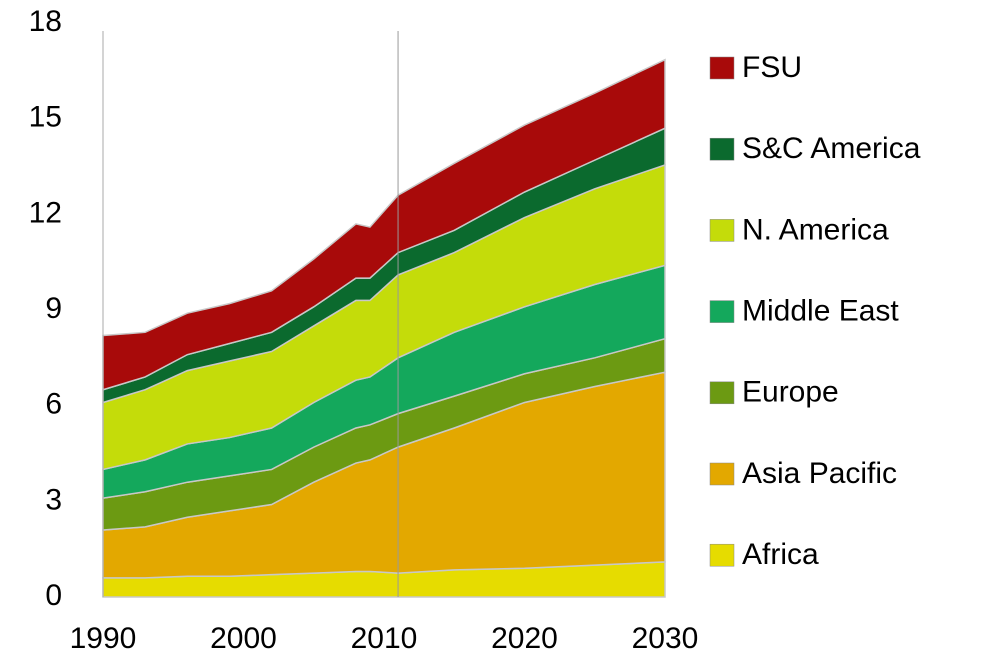  Describe the element at coordinates (772, 67) in the screenshot. I see `legend-label: FSU` at that location.